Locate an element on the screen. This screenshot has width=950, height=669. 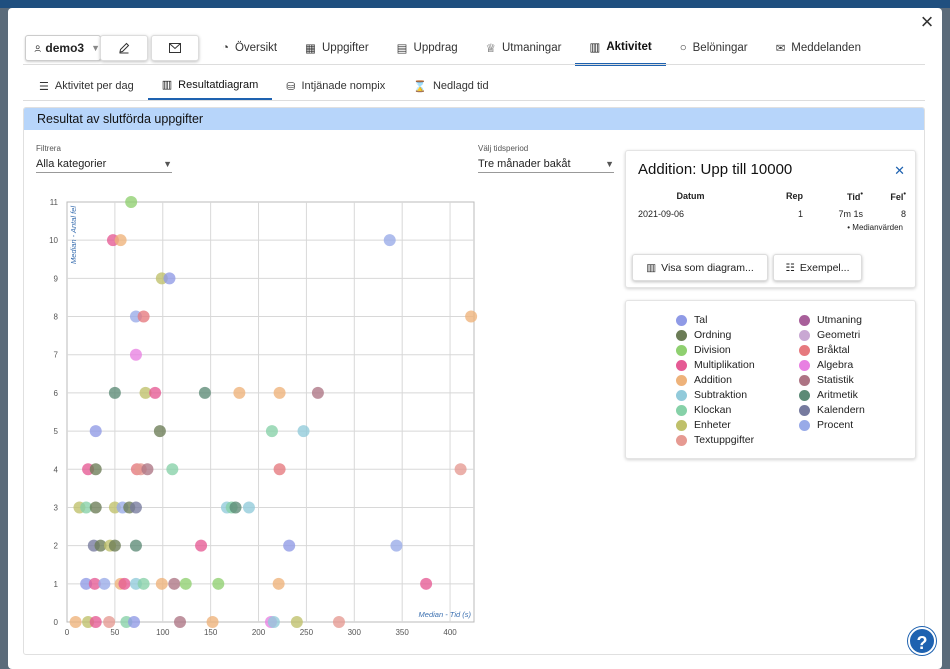
y-tick-label: 5 is located at coordinates (56, 431).